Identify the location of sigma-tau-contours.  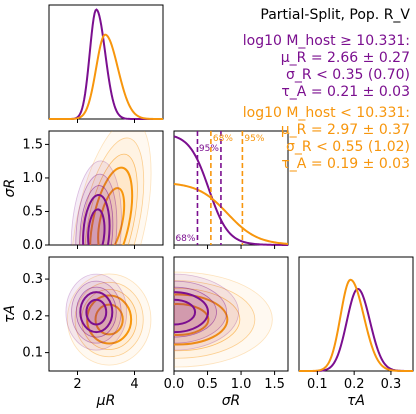
(223, 319).